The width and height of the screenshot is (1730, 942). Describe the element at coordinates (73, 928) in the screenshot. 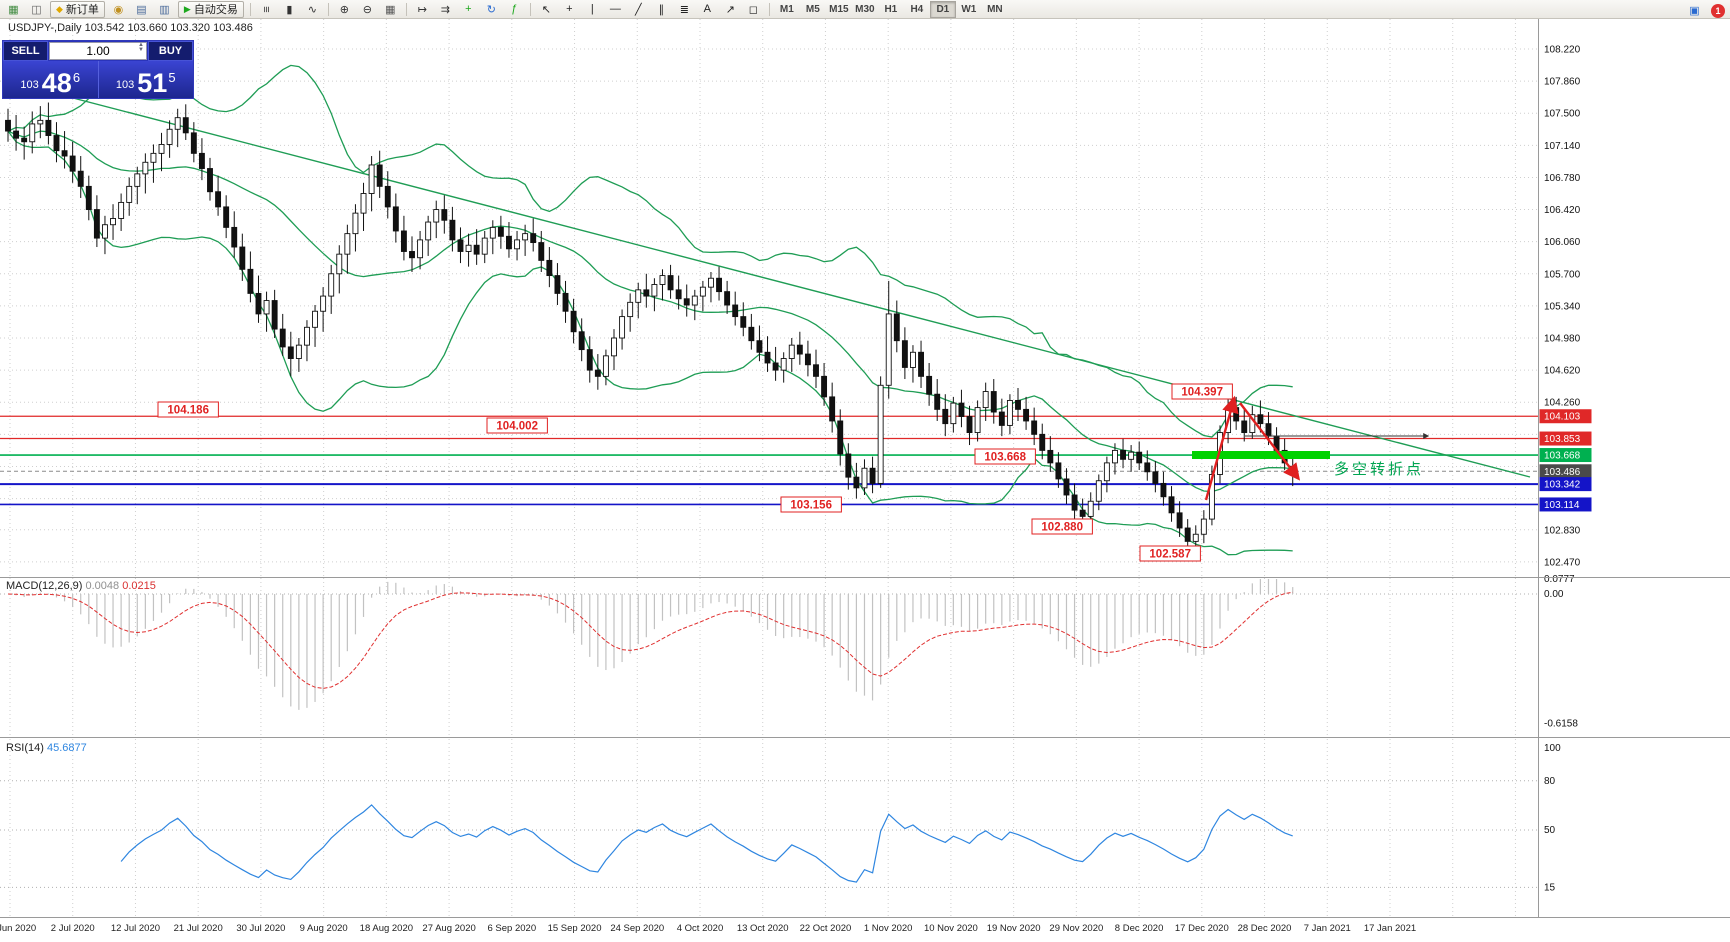

I see `svg-text: 2 Jul 2020` at that location.